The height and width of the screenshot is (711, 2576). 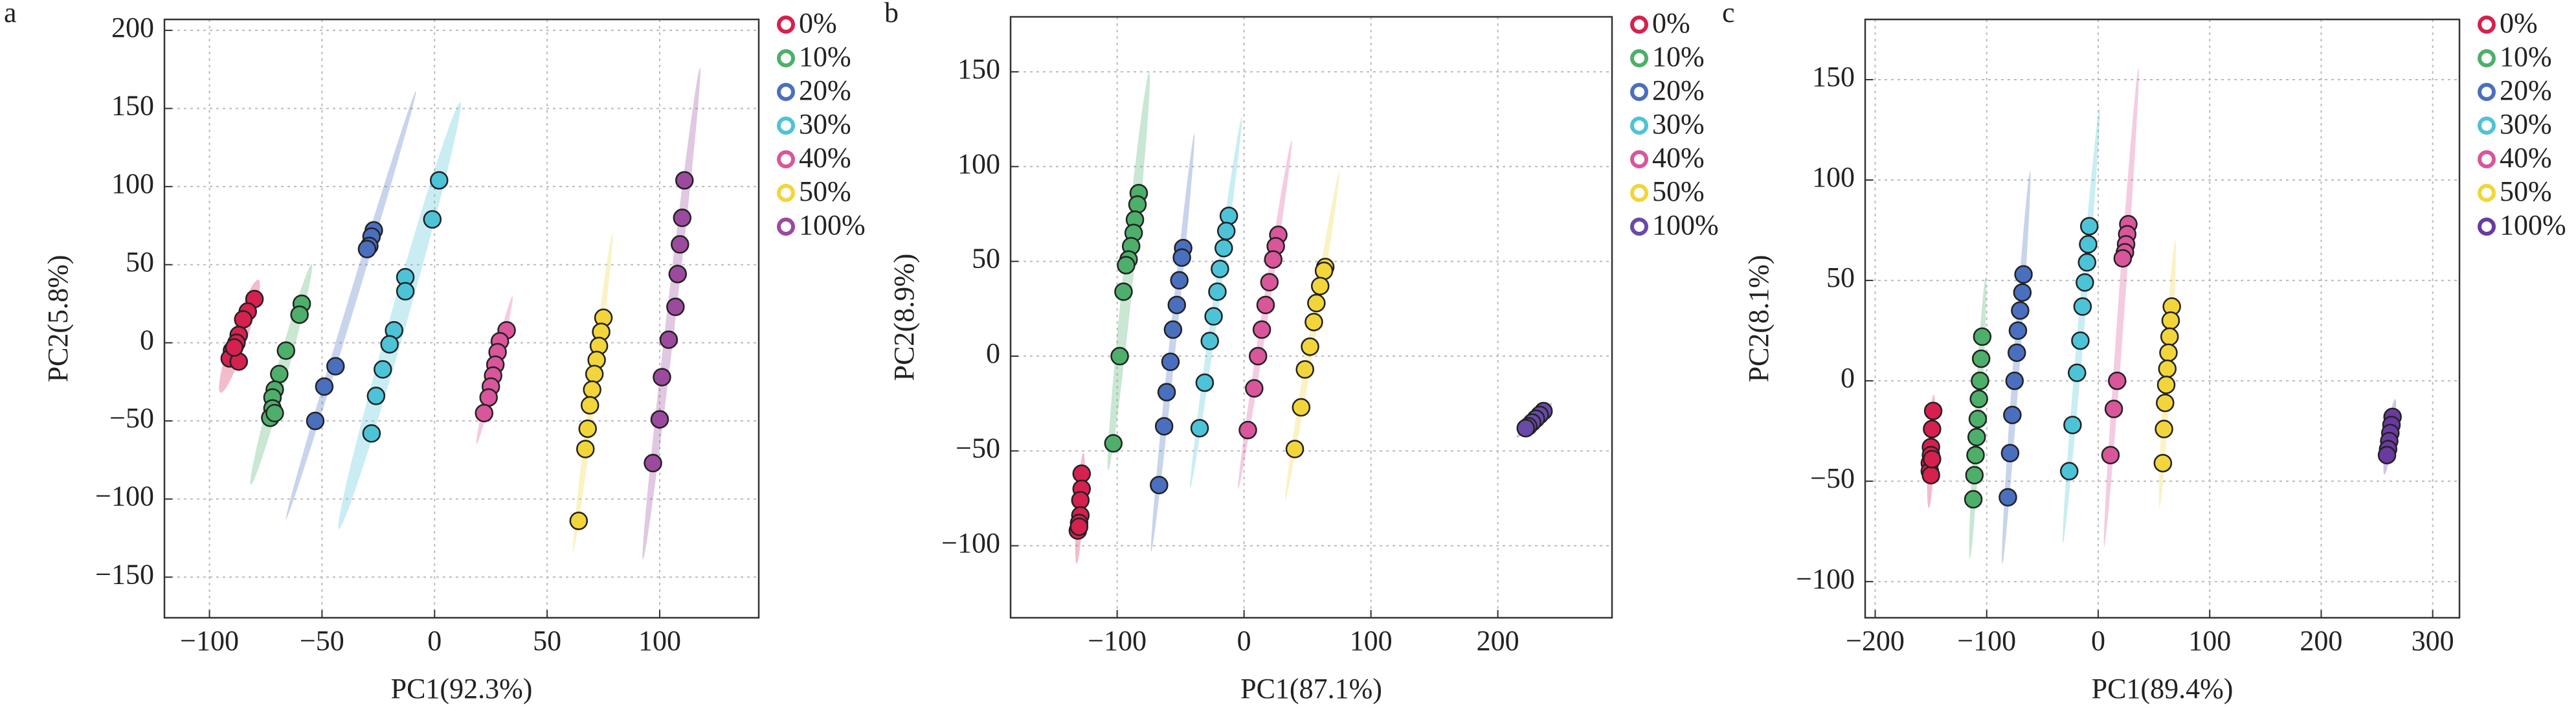 What do you see at coordinates (904, 317) in the screenshot?
I see `y-axis-label: PC2(8.9%)` at bounding box center [904, 317].